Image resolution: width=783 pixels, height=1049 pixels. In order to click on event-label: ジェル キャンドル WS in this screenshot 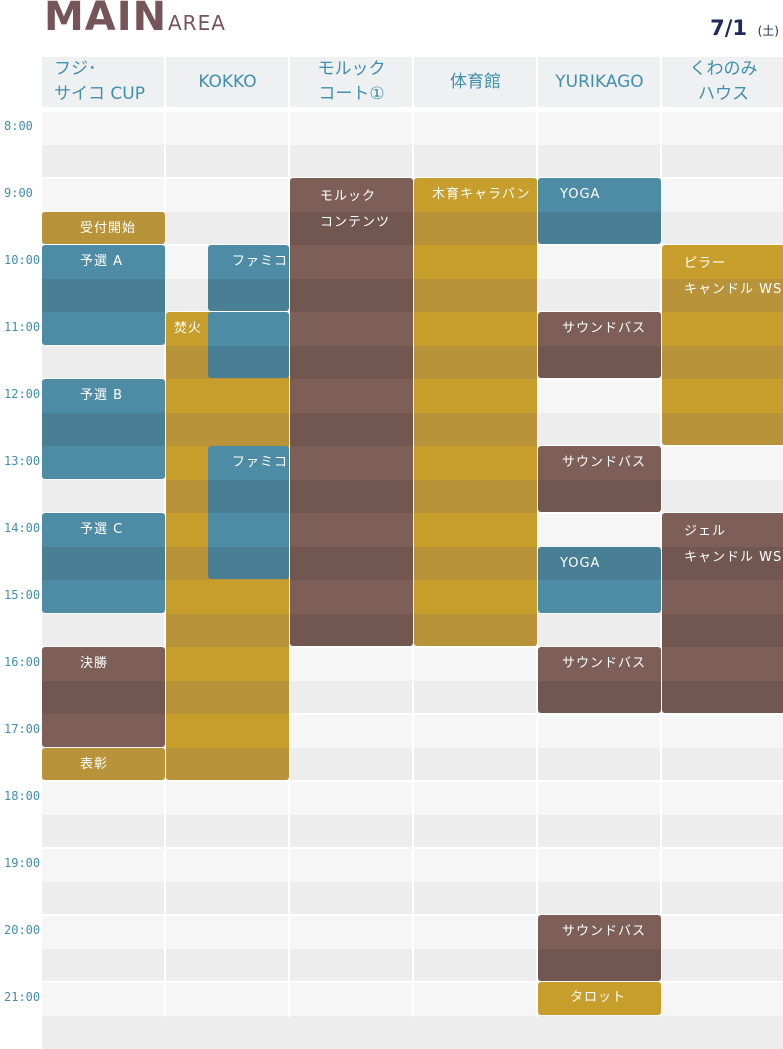, I will do `click(733, 545)`.